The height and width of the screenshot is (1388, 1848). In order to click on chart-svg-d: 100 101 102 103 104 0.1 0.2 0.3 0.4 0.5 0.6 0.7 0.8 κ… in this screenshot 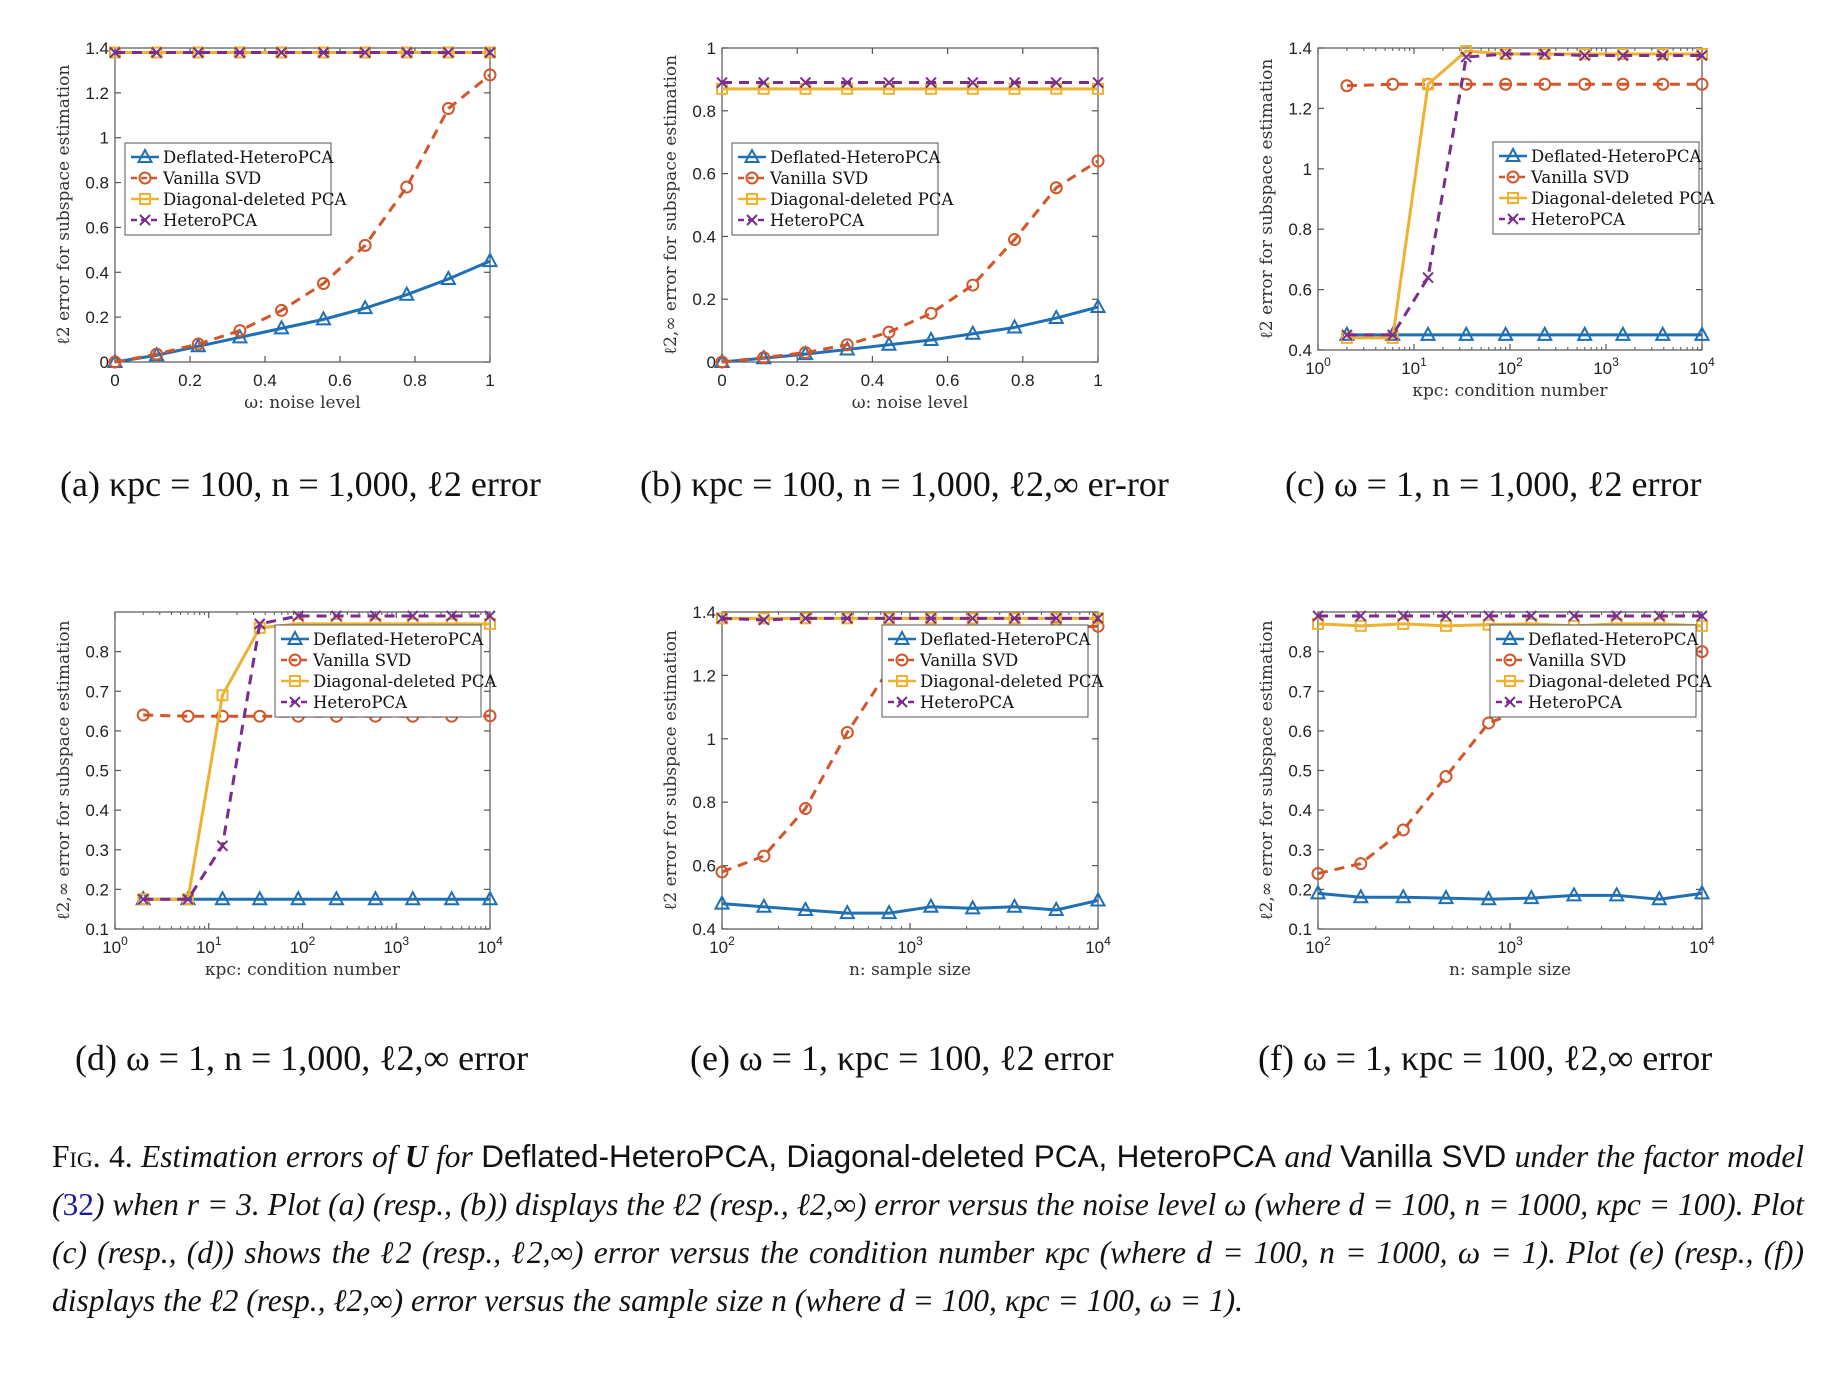, I will do `click(278, 795)`.